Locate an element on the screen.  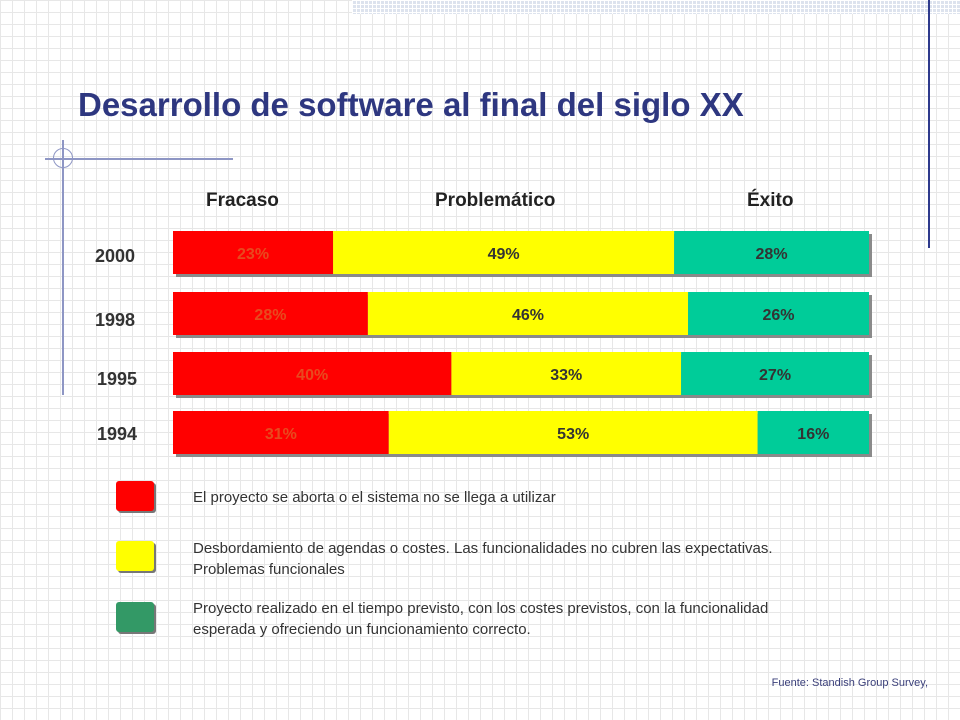
bar-exito-2000 is located at coordinates (771, 252).